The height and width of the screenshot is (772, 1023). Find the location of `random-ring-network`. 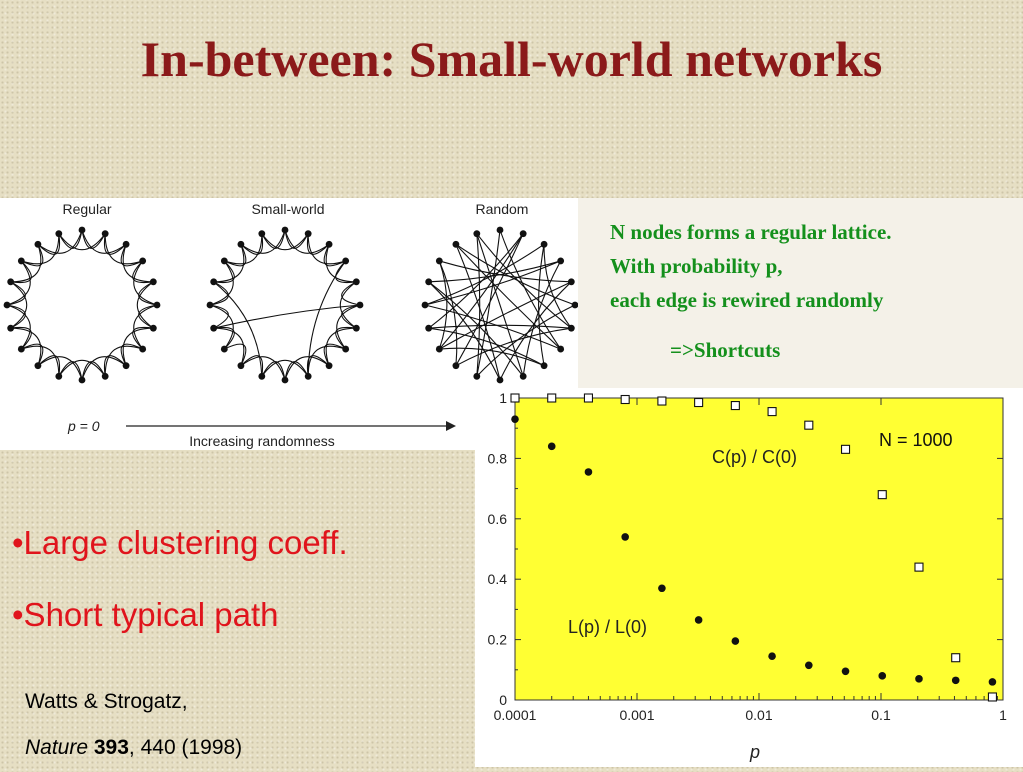

random-ring-network is located at coordinates (500, 305).